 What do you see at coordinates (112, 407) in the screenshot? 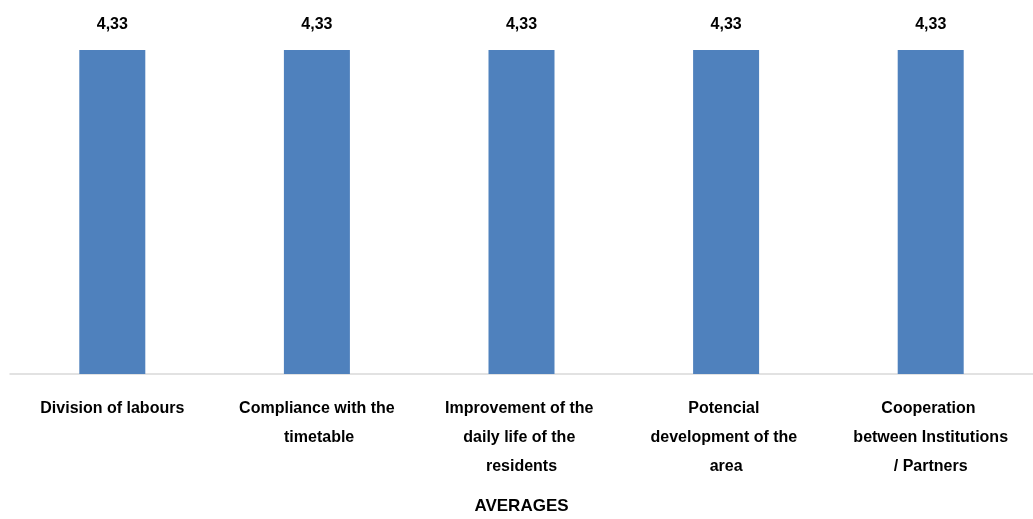
I see `x-tick-label: Division of labours` at bounding box center [112, 407].